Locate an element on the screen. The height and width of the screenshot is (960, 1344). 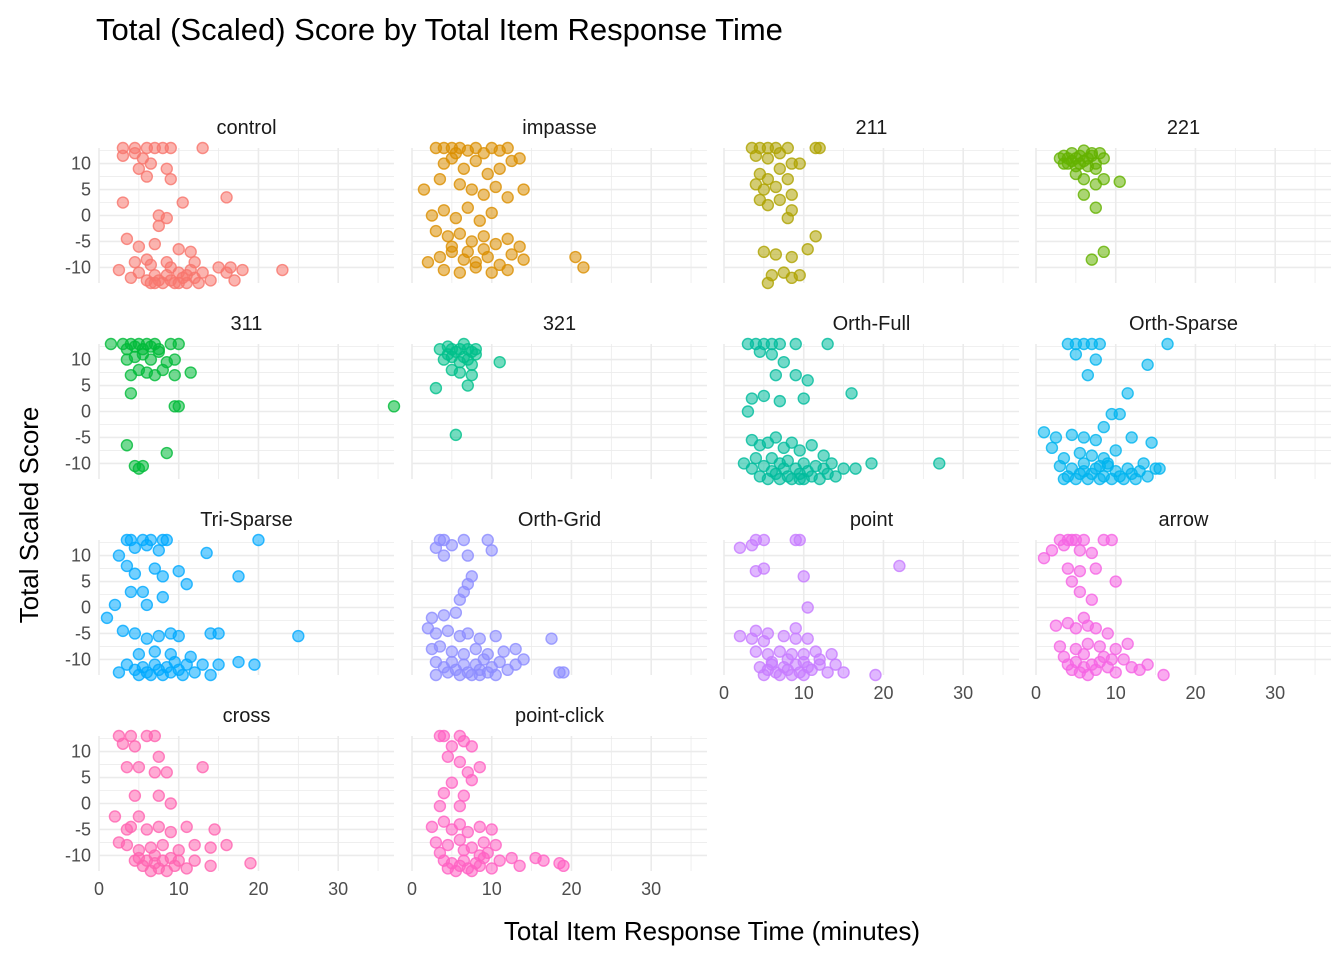
facet-panel: 311 10 5 0 -5 -10 is located at coordinates (233, 396).